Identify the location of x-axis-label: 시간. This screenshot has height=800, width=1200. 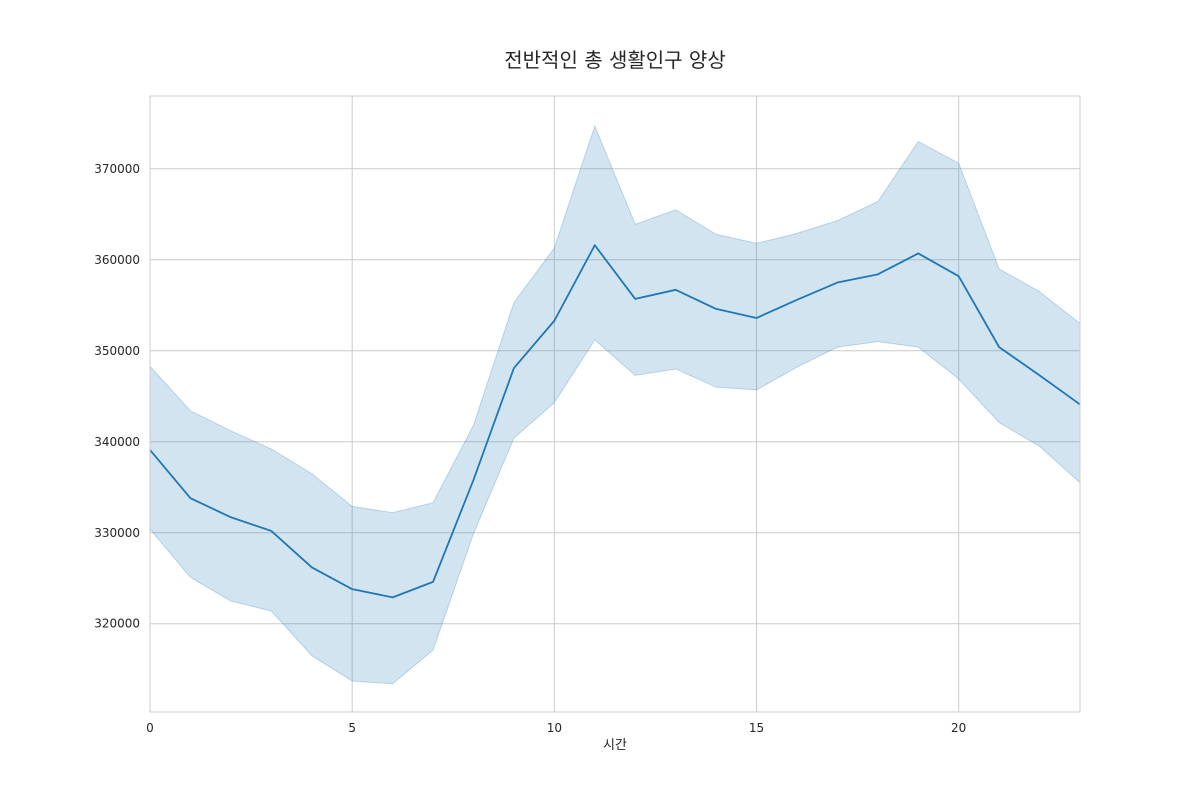
(615, 745).